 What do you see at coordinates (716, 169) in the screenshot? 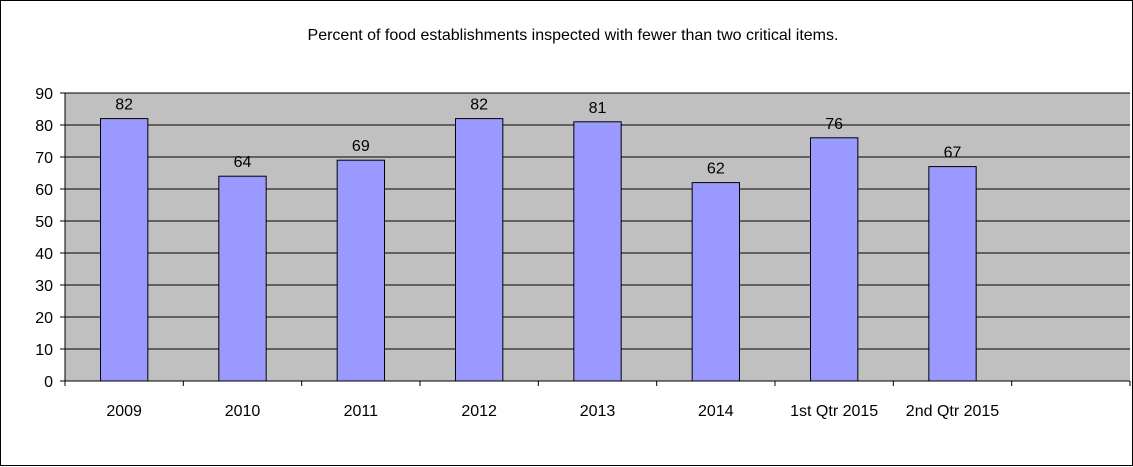
I see `data-label-5: 62` at bounding box center [716, 169].